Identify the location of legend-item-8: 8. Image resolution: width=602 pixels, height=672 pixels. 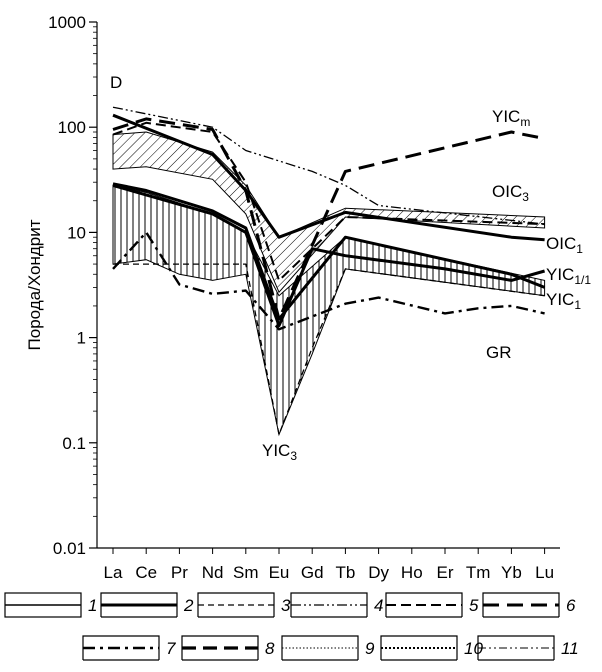
(228, 648).